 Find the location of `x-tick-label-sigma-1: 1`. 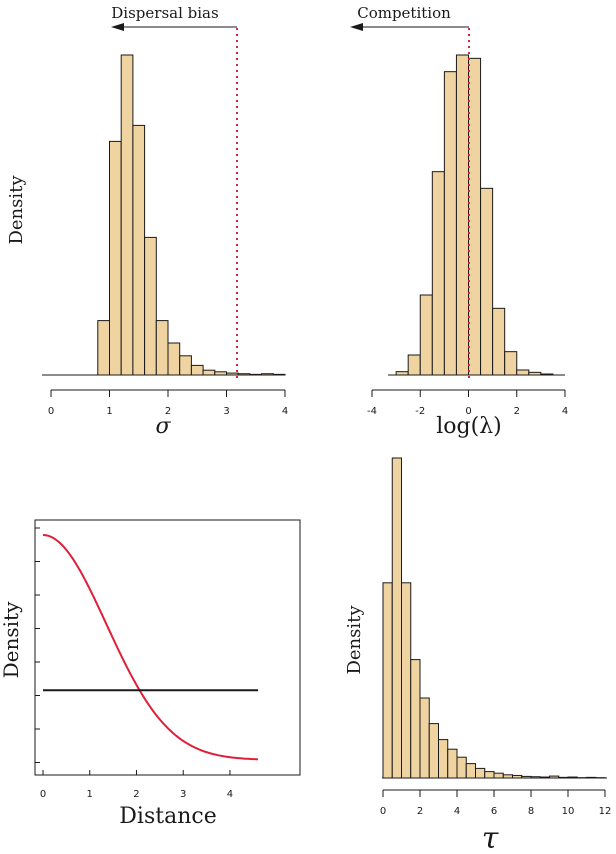

x-tick-label-sigma-1: 1 is located at coordinates (109, 411).